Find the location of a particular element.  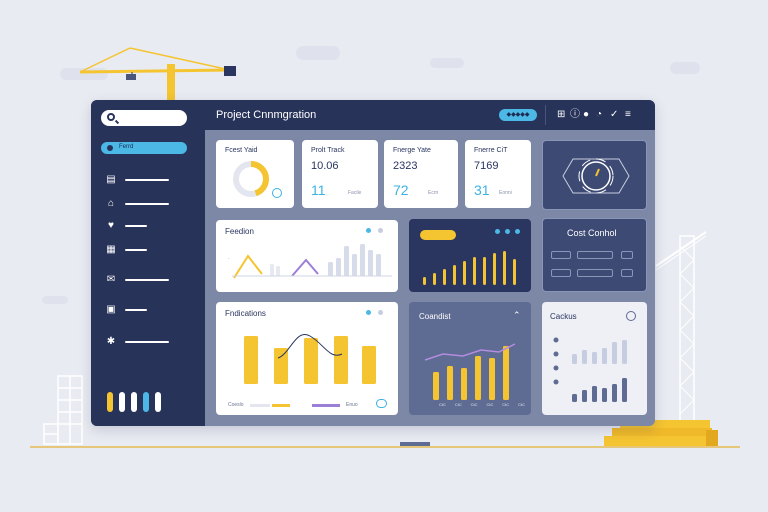

kpi-card-yield: Fcest Yaid is located at coordinates (255, 174).